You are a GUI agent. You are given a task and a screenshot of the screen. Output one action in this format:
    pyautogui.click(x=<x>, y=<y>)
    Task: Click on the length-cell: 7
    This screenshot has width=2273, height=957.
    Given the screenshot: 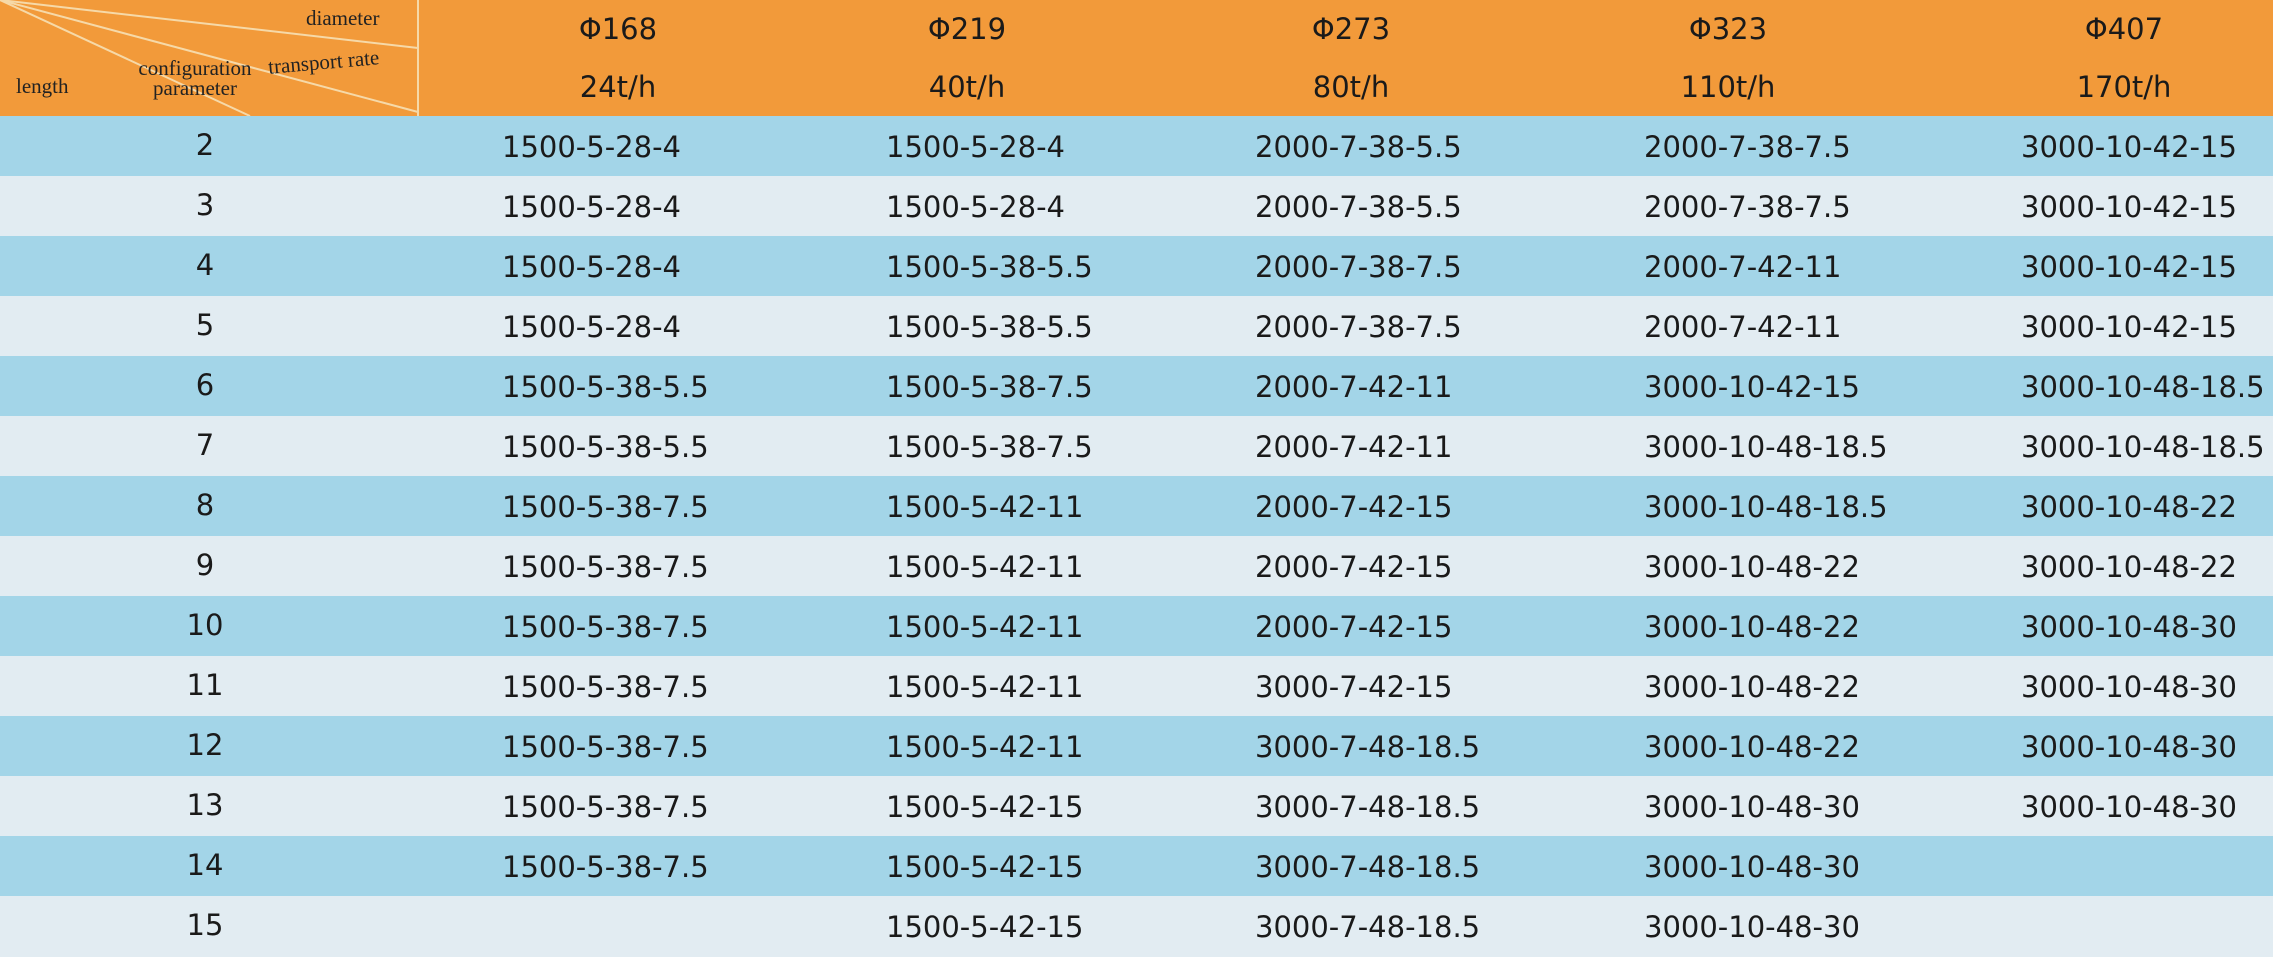 What is the action you would take?
    pyautogui.click(x=205, y=445)
    